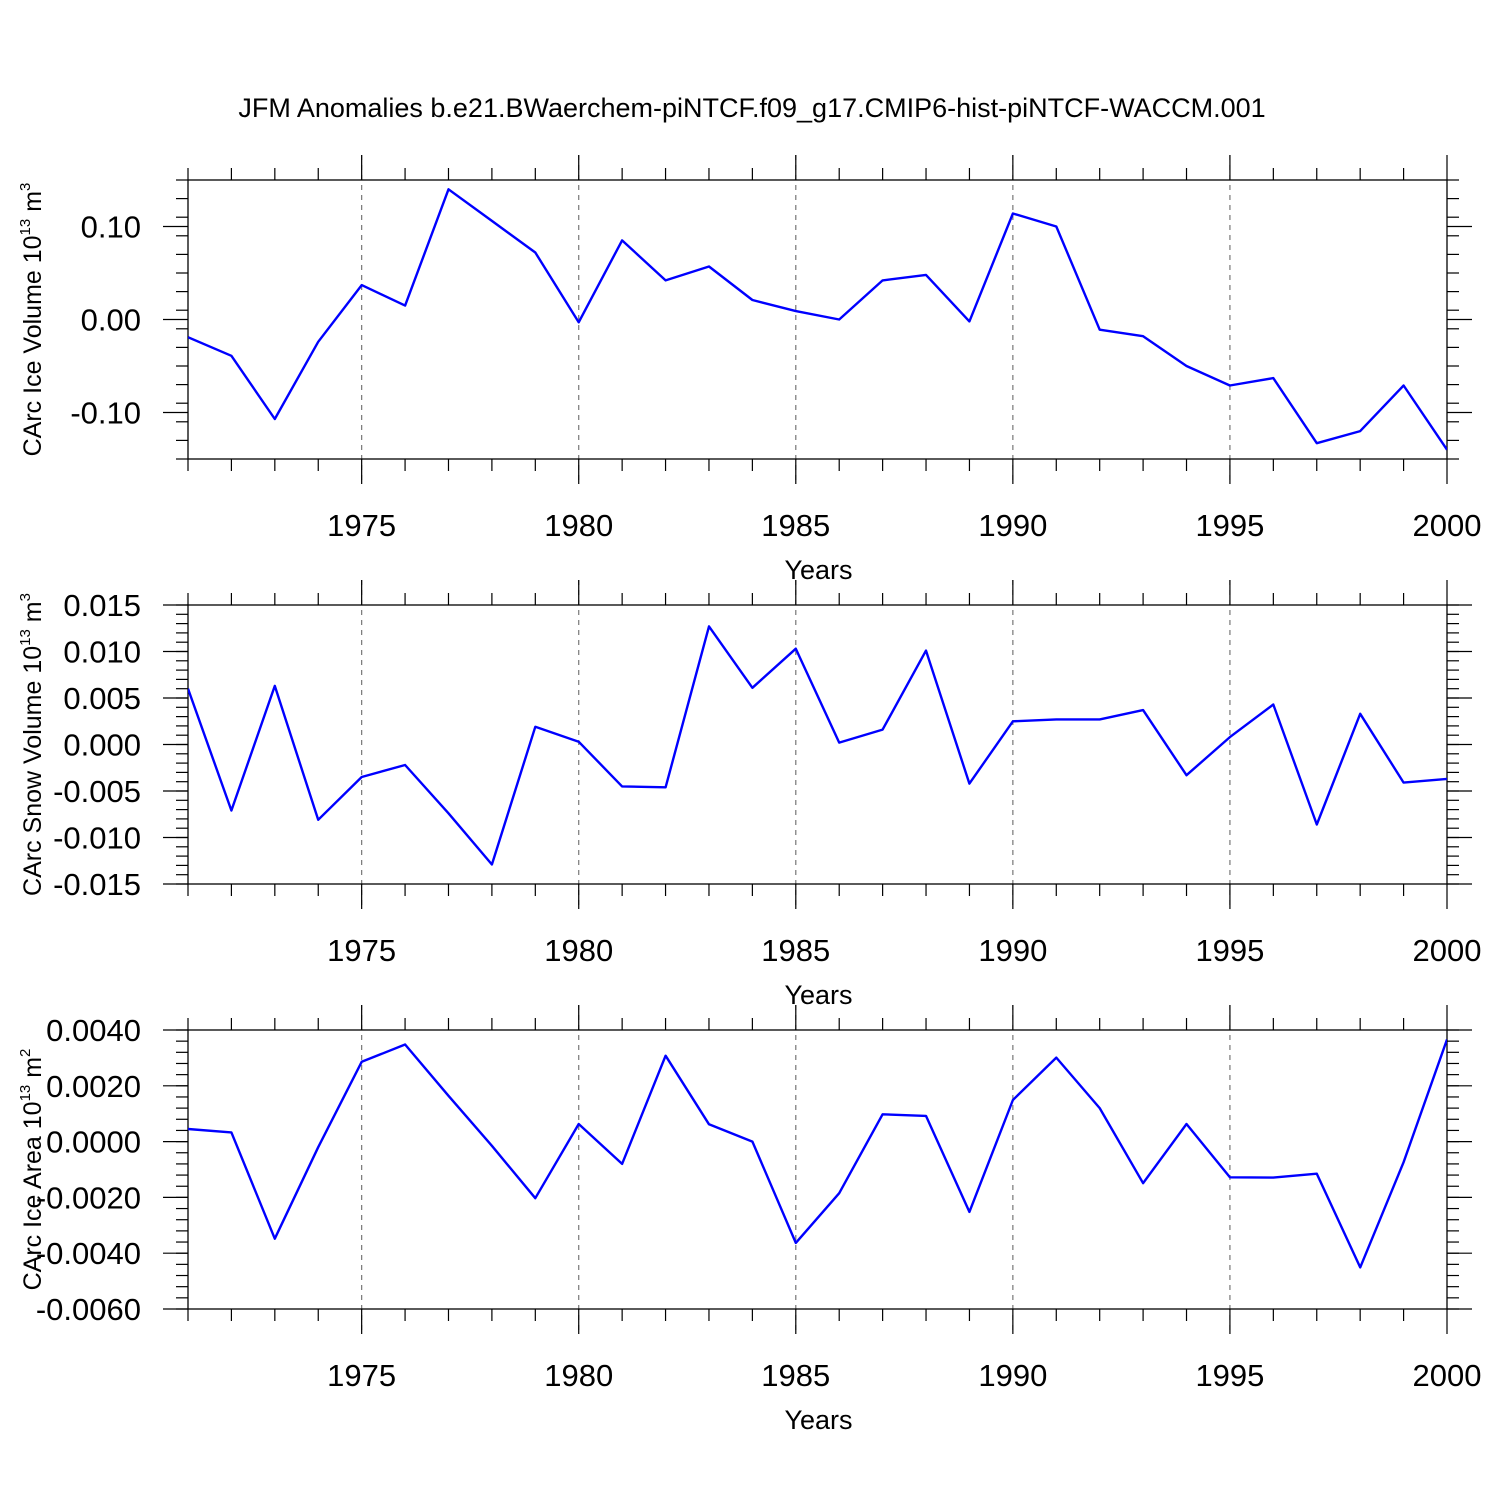 The width and height of the screenshot is (1500, 1500). What do you see at coordinates (111, 320) in the screenshot?
I see `y-tick-label: 0.00` at bounding box center [111, 320].